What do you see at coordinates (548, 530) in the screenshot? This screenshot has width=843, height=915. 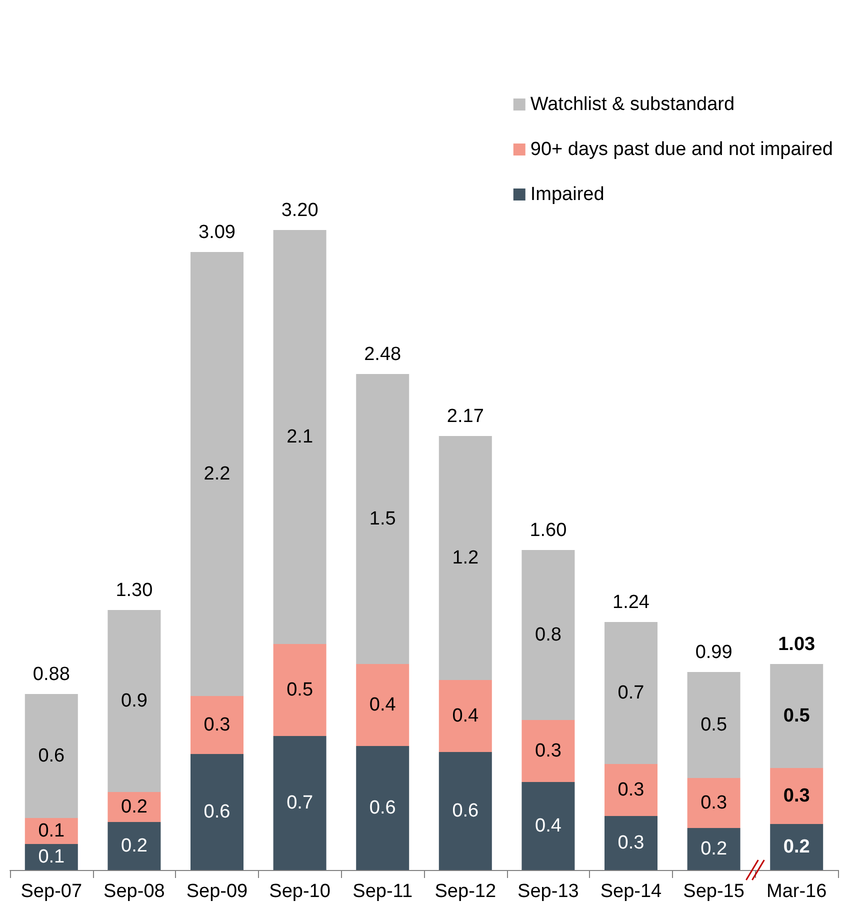 I see `total-label: 1.60` at bounding box center [548, 530].